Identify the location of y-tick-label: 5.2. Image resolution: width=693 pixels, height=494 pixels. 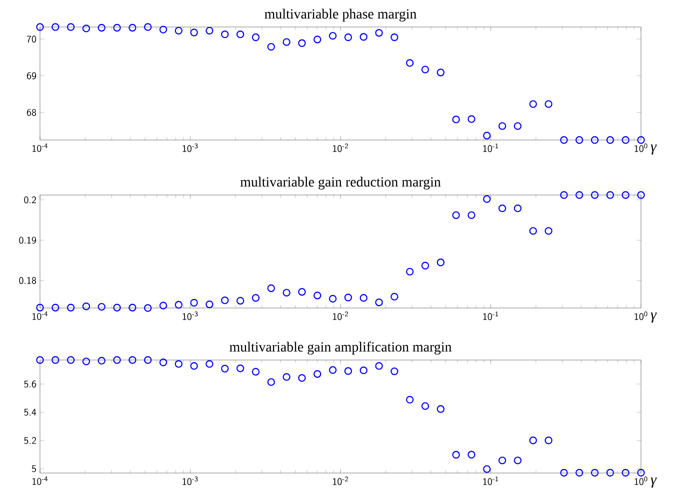
(30, 440).